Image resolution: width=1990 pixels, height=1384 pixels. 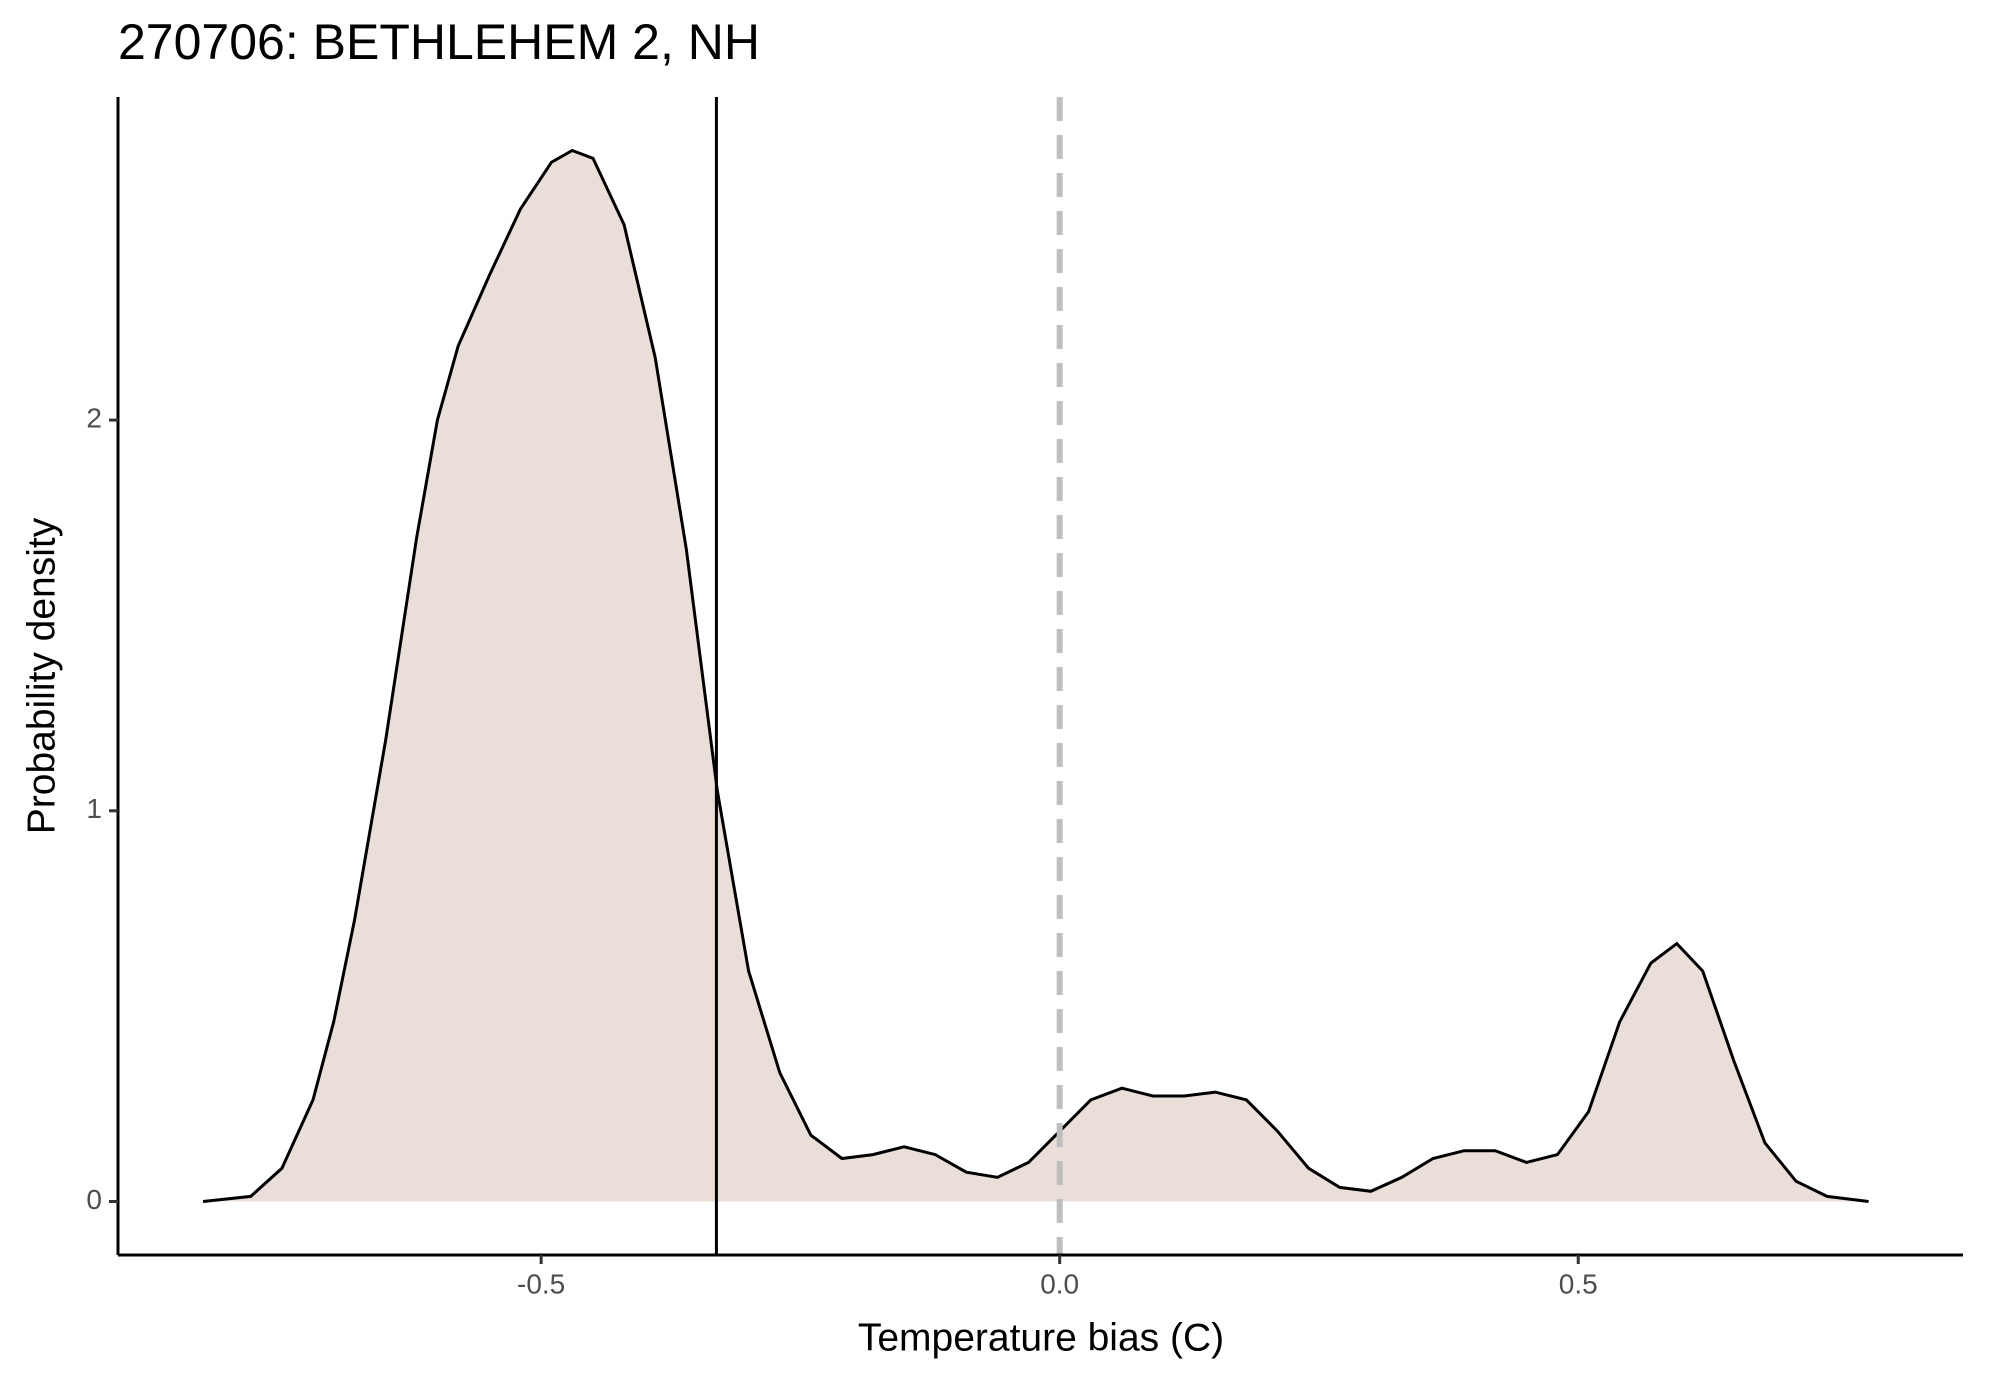 What do you see at coordinates (1059, 1283) in the screenshot?
I see `x-tick-label: 0.0` at bounding box center [1059, 1283].